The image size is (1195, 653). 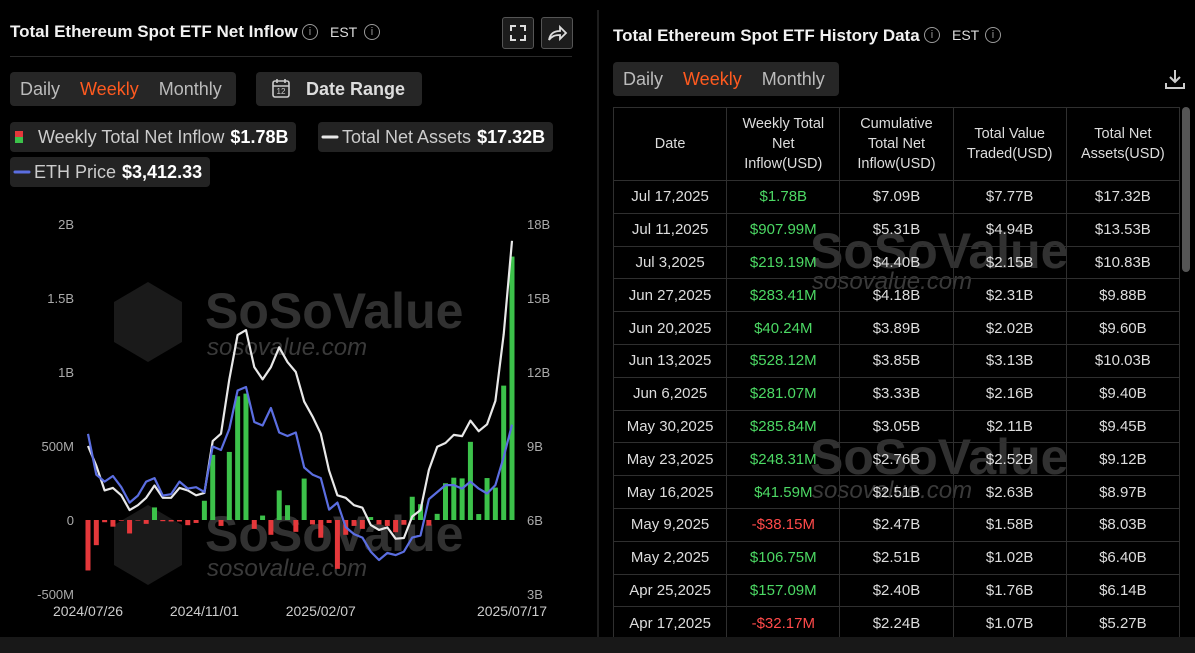 What do you see at coordinates (783, 621) in the screenshot?
I see `table-cell: -$32.17M` at bounding box center [783, 621].